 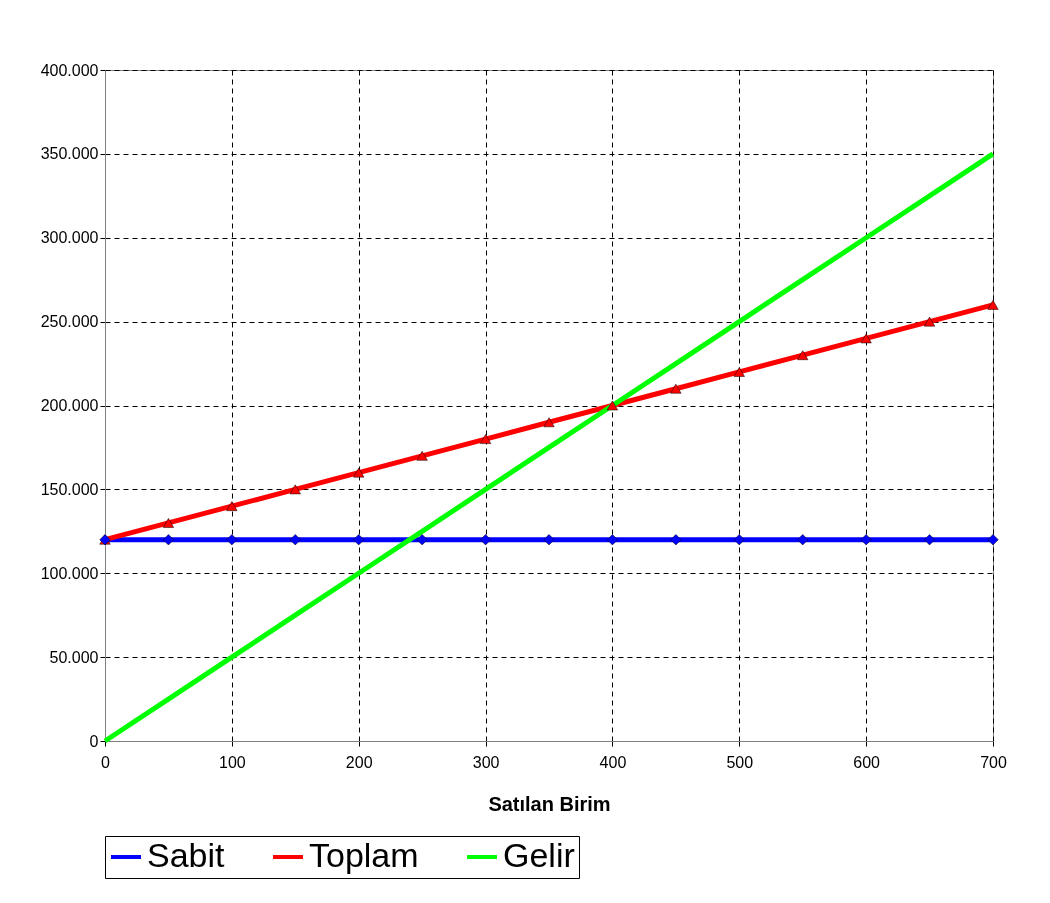 I want to click on x-axis-title: Satılan Birim, so click(x=549, y=803).